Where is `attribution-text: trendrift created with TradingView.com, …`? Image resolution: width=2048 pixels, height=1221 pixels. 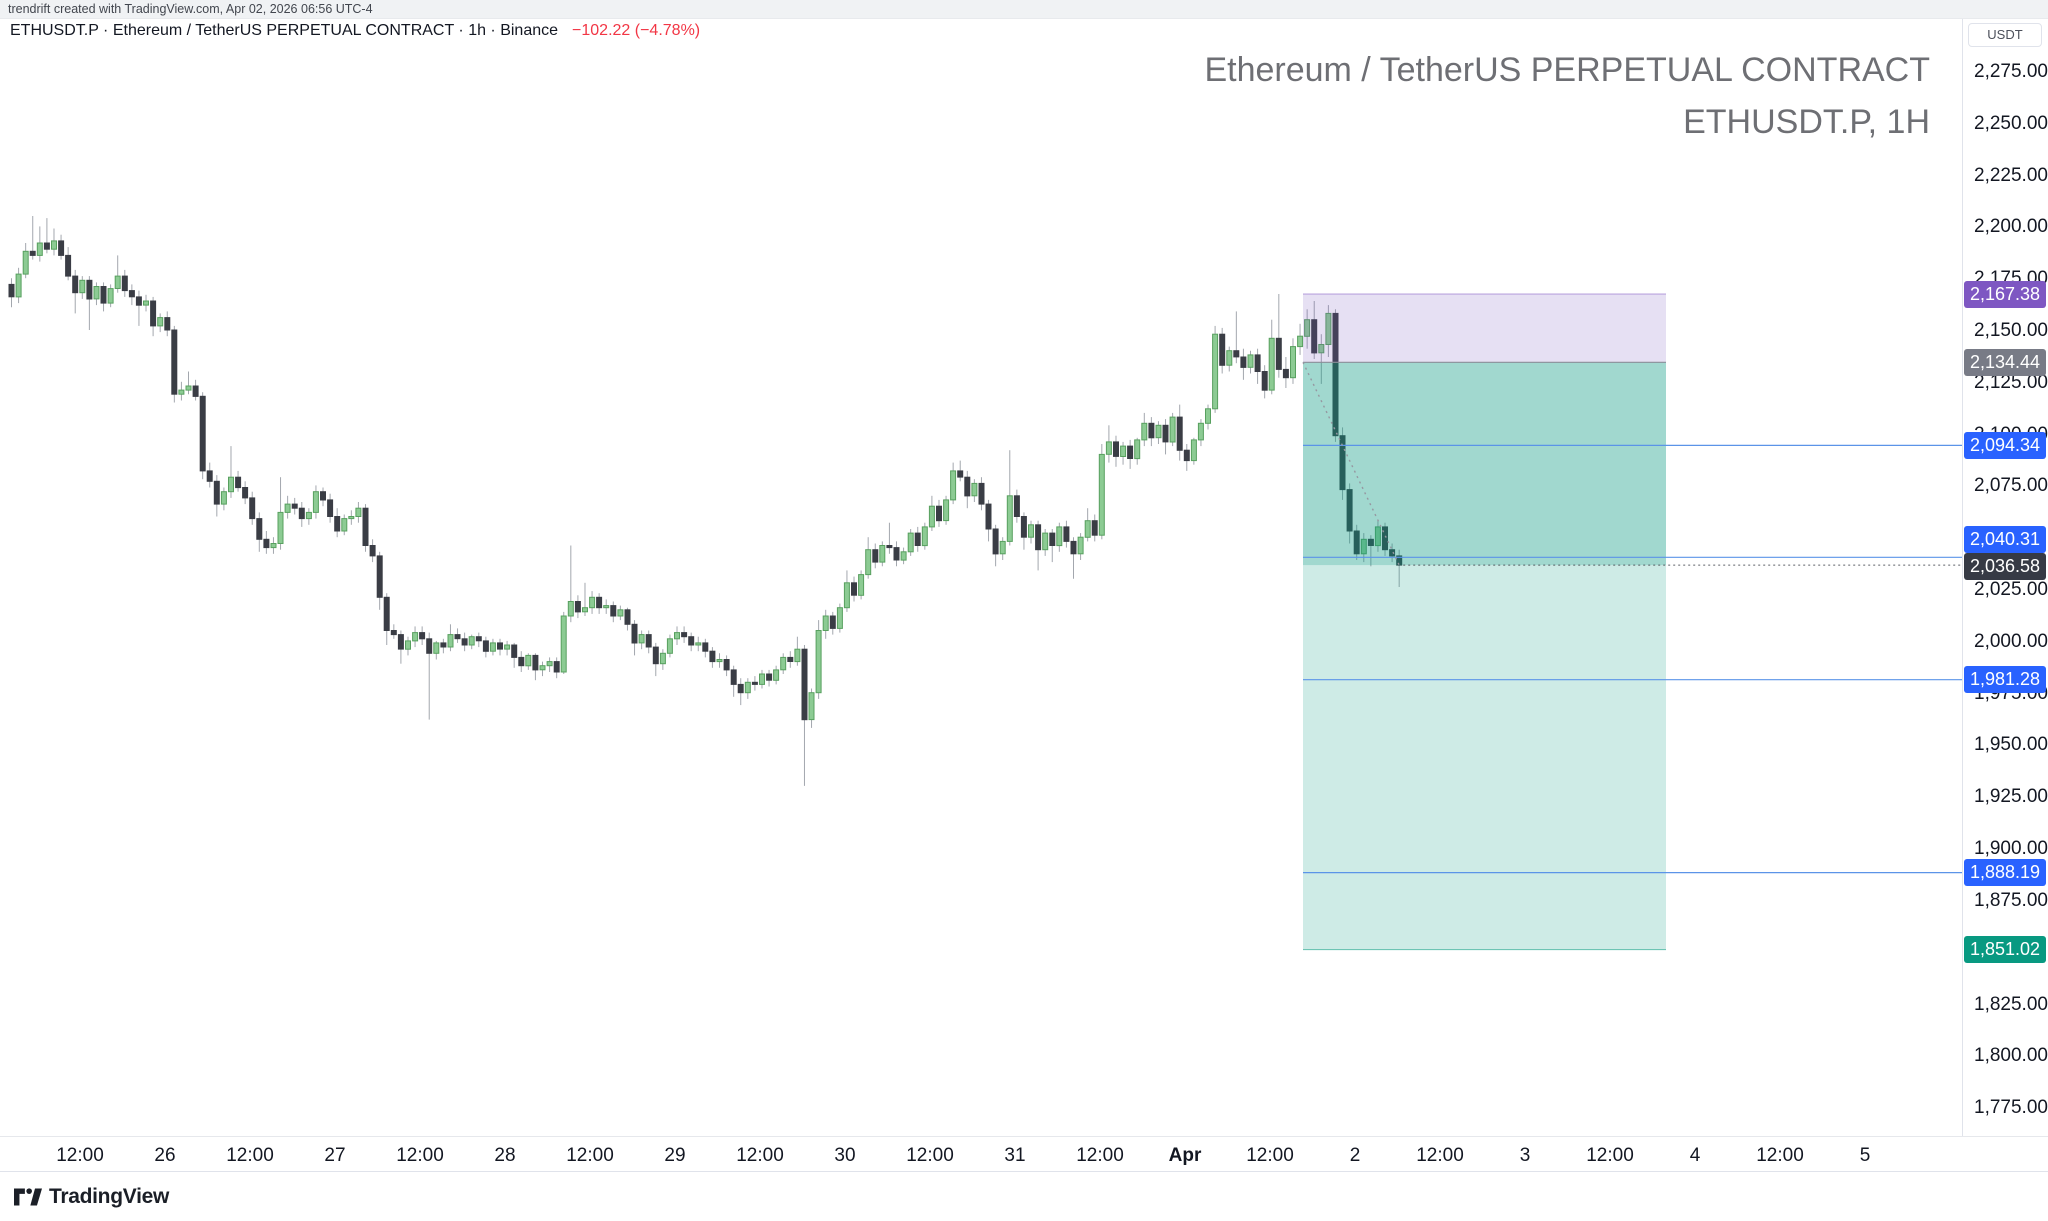
attribution-text: trendrift created with TradingView.com, … is located at coordinates (190, 9).